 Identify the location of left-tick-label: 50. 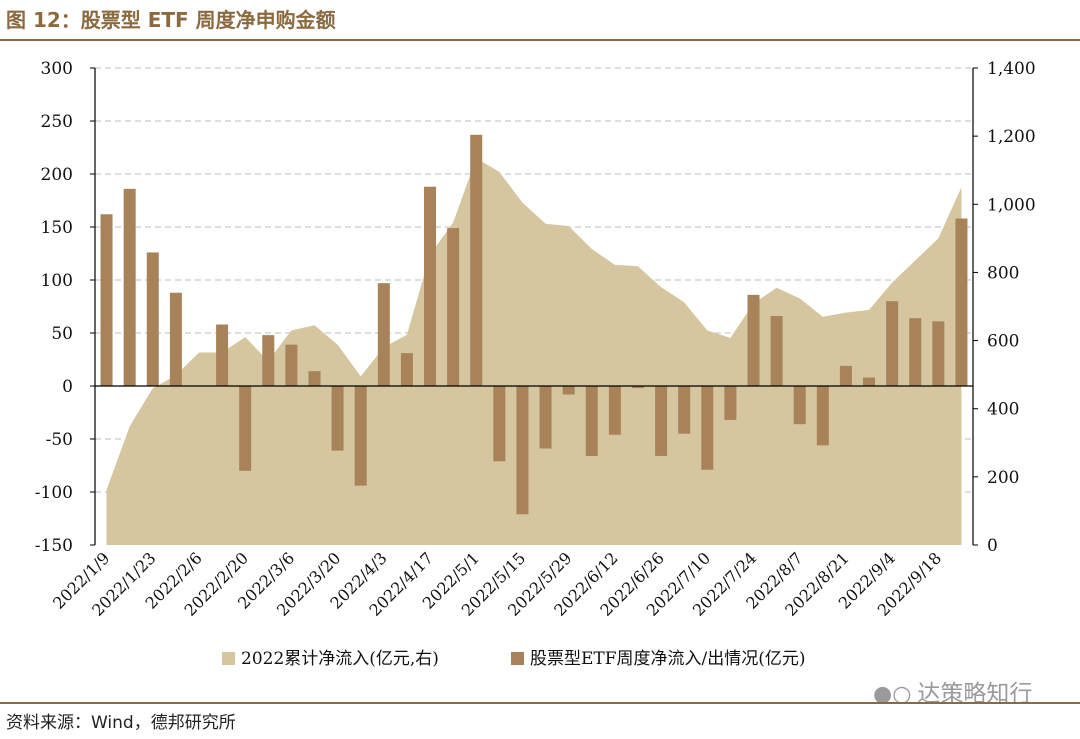
(62, 334).